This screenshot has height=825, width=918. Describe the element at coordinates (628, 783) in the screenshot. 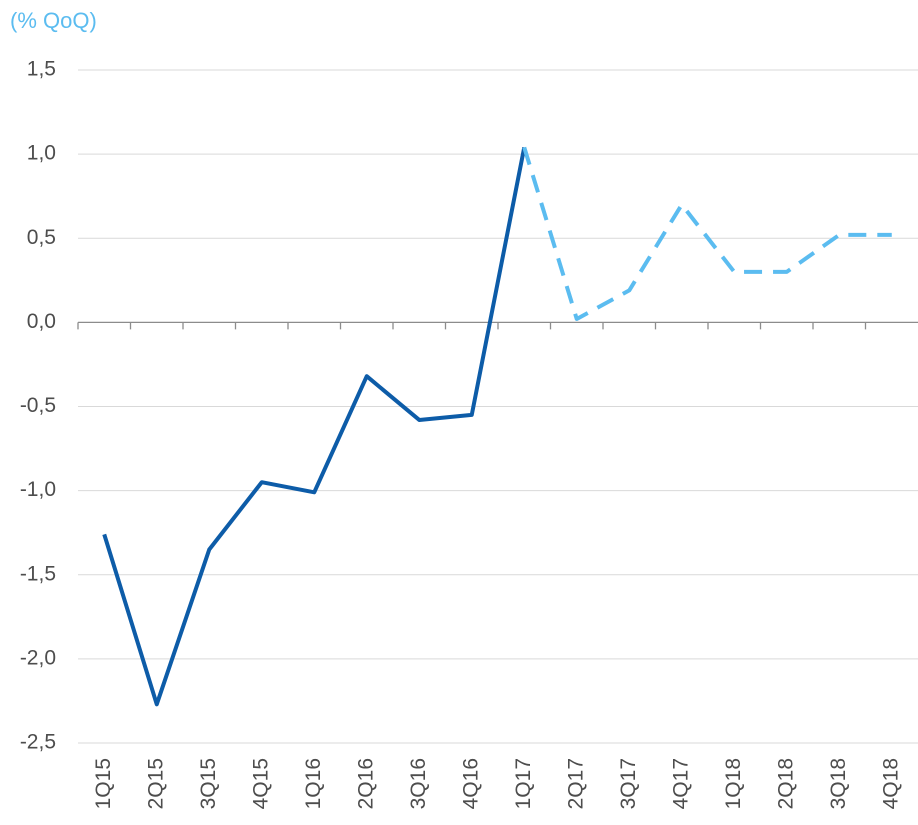

I see `x-tick-label: 3Q17` at that location.